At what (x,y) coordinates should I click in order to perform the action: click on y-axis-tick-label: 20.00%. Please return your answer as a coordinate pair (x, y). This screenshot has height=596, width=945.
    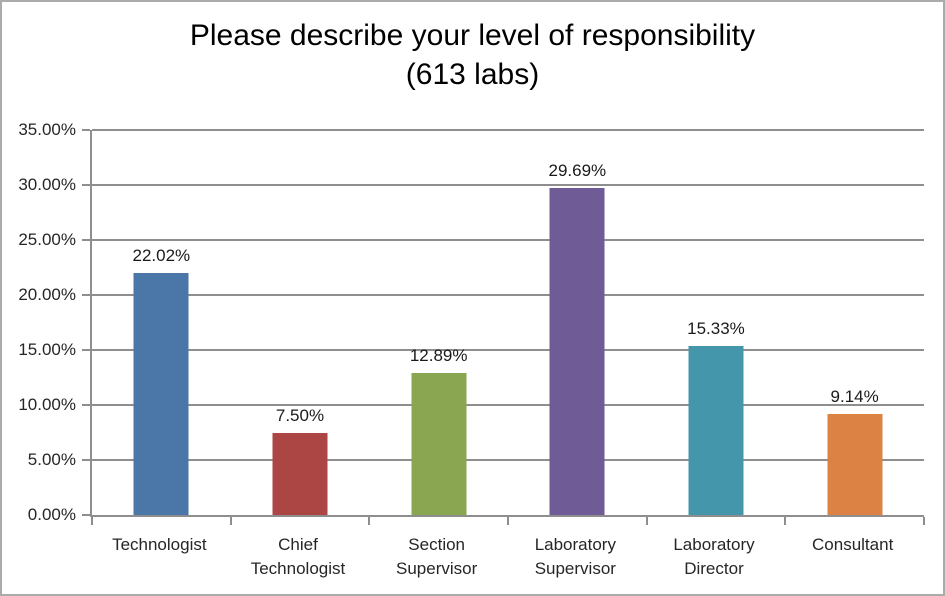
    Looking at the image, I should click on (47, 294).